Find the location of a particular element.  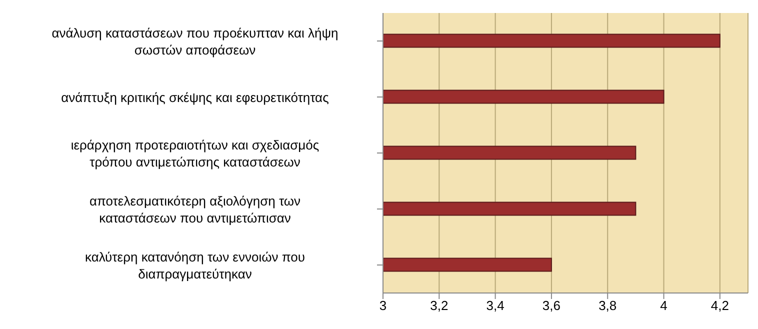

x-tick-label: 4 is located at coordinates (664, 306).